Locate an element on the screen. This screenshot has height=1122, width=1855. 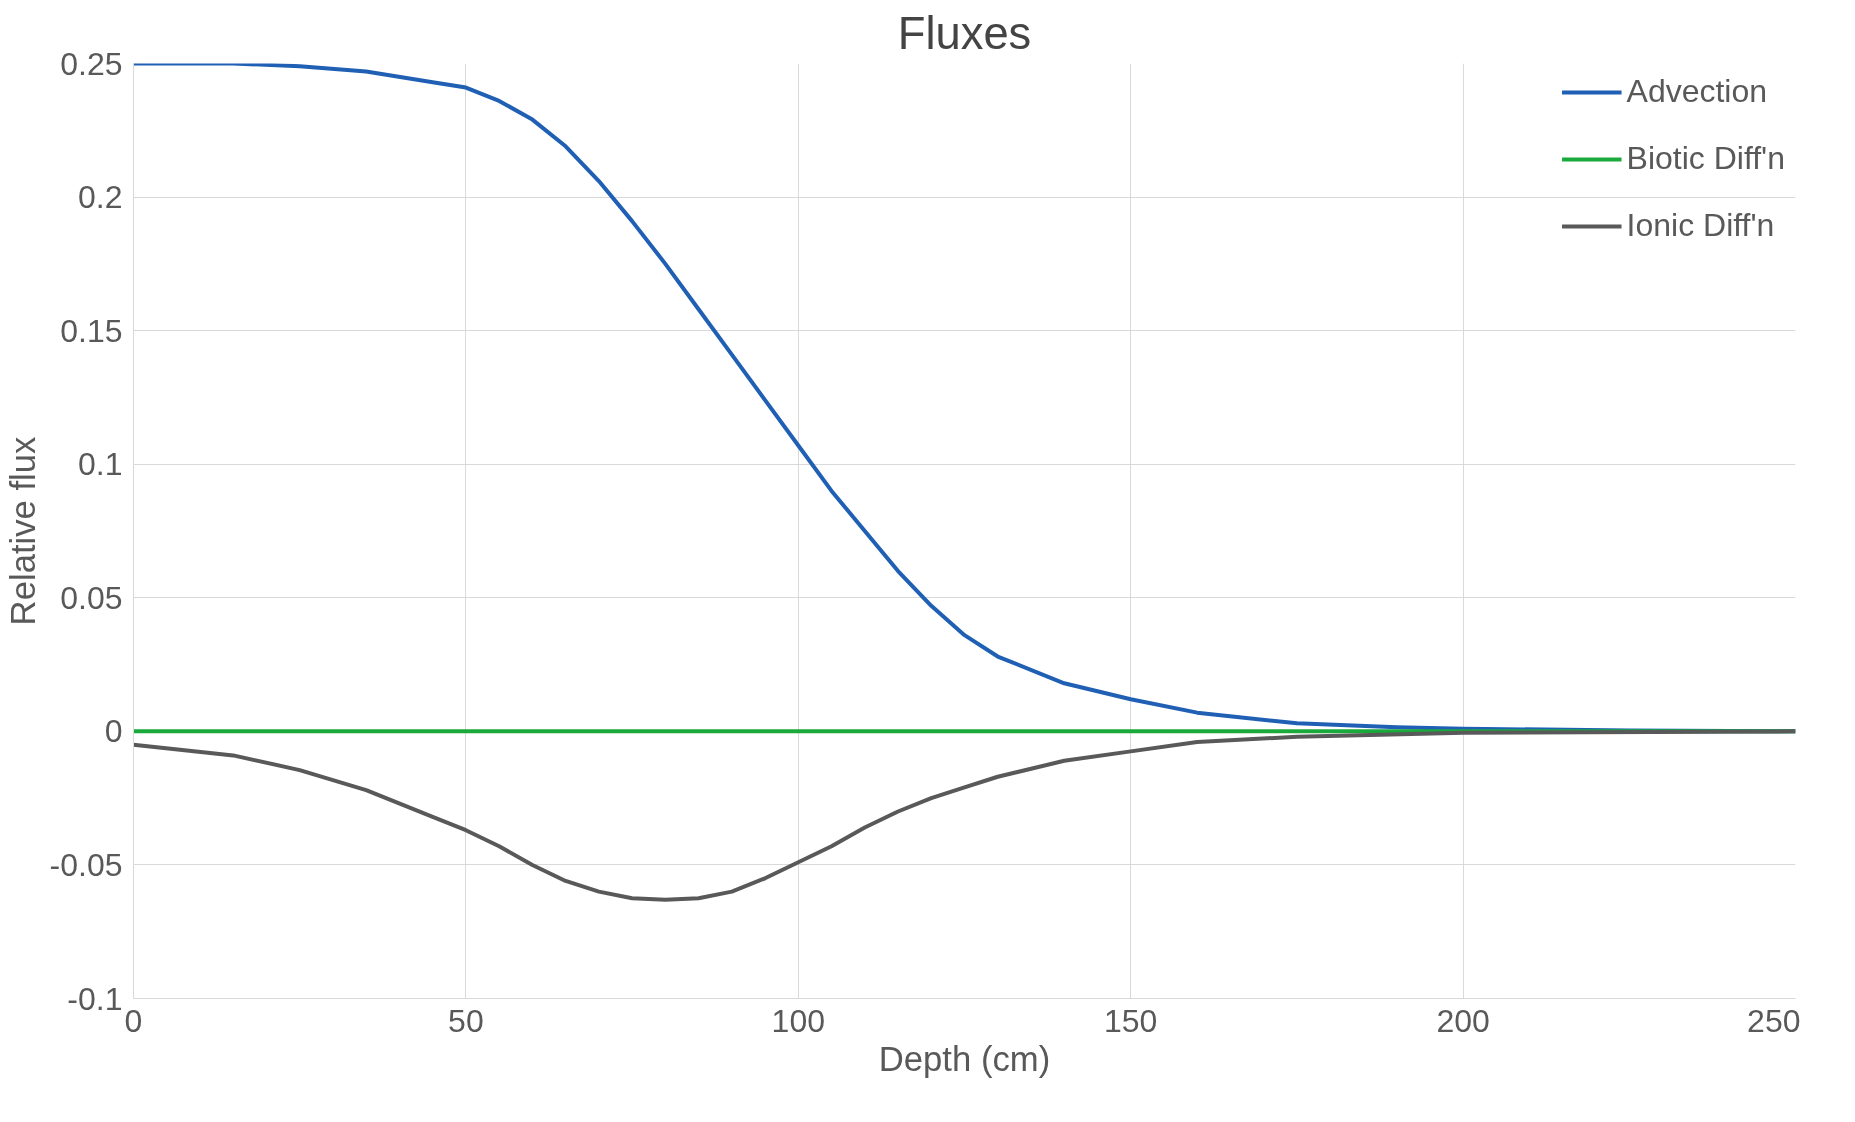
chart-title: Fluxes is located at coordinates (964, 33).